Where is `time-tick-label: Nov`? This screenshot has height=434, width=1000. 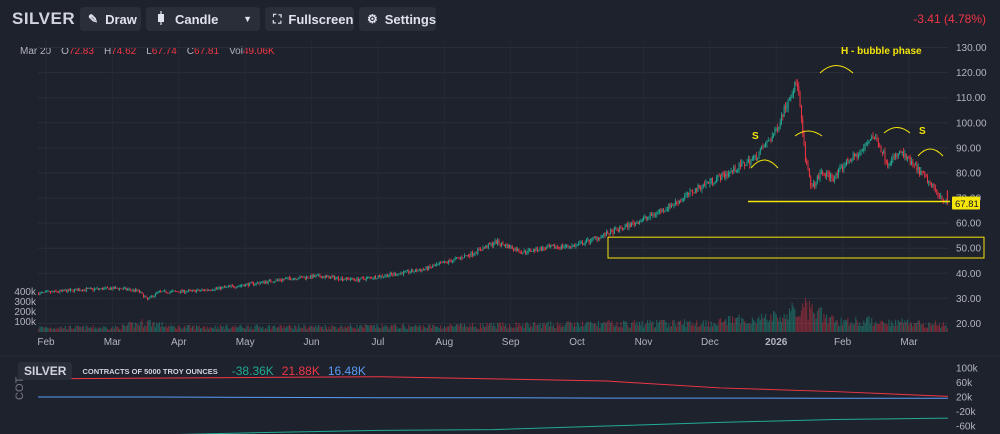 time-tick-label: Nov is located at coordinates (644, 342).